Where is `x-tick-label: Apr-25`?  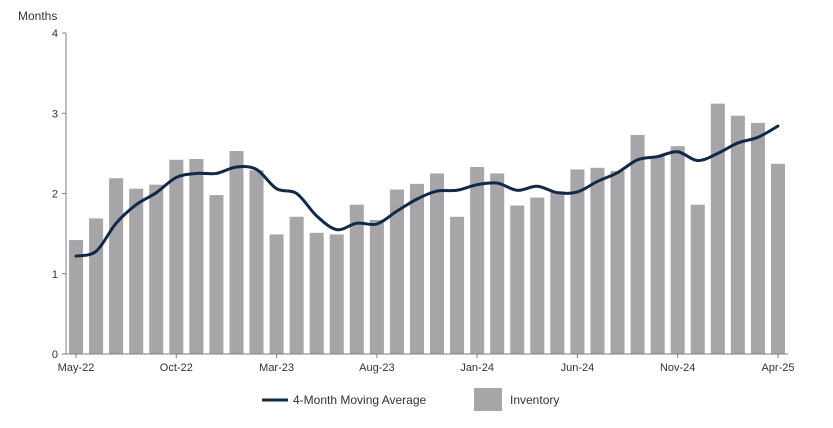 x-tick-label: Apr-25 is located at coordinates (777, 368).